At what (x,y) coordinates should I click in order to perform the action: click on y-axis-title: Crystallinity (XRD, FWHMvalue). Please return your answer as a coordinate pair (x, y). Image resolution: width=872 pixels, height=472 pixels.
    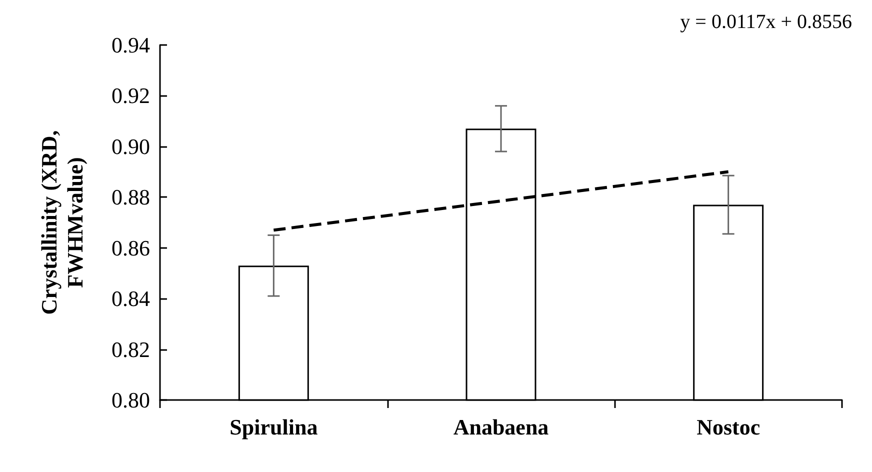
    Looking at the image, I should click on (62, 222).